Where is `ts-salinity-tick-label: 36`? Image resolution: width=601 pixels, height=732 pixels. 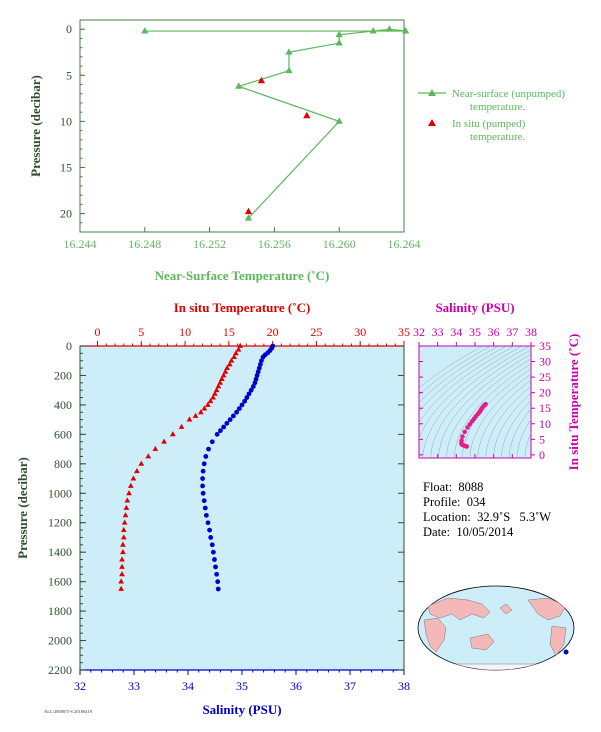
ts-salinity-tick-label: 36 is located at coordinates (494, 332).